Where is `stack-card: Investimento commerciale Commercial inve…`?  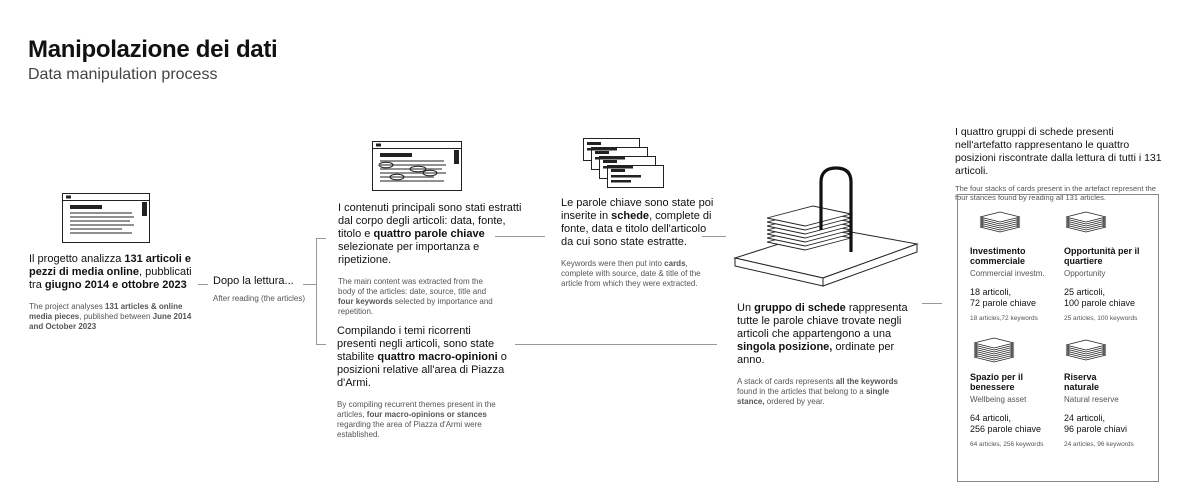
stack-card: Investimento commerciale Commercial inve… is located at coordinates (1015, 266).